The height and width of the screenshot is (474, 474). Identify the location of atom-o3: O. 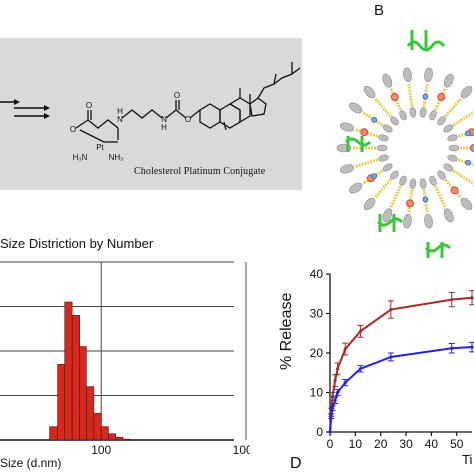
(177, 95).